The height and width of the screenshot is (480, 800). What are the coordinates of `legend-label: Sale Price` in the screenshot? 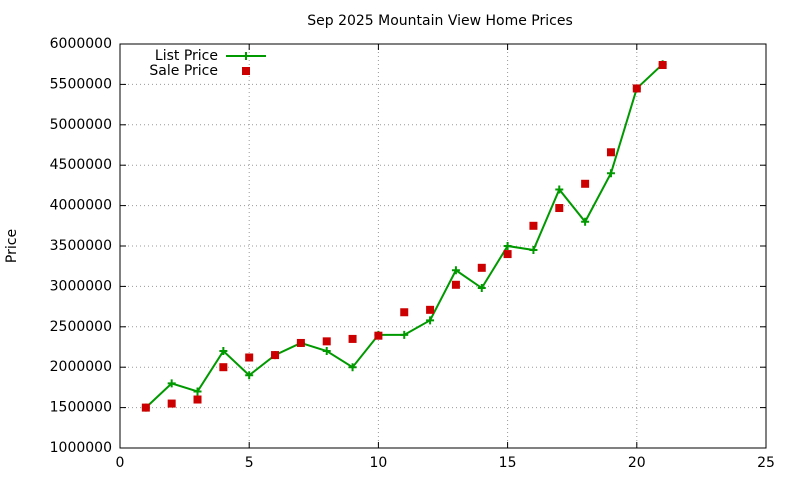 It's located at (183, 71).